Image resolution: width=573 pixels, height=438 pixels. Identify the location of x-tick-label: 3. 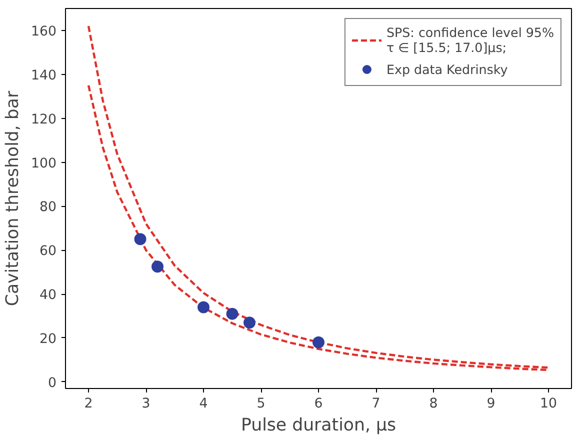
(146, 404).